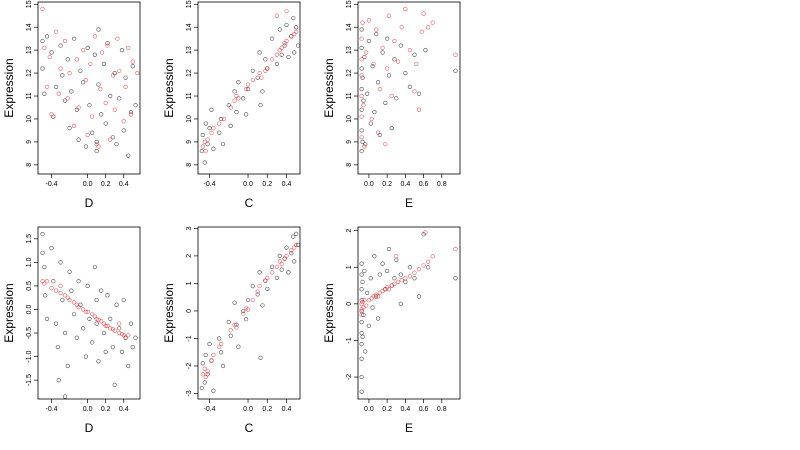 This screenshot has height=450, width=800. Describe the element at coordinates (29, 333) in the screenshot. I see `y-tick-label: -0.5` at that location.